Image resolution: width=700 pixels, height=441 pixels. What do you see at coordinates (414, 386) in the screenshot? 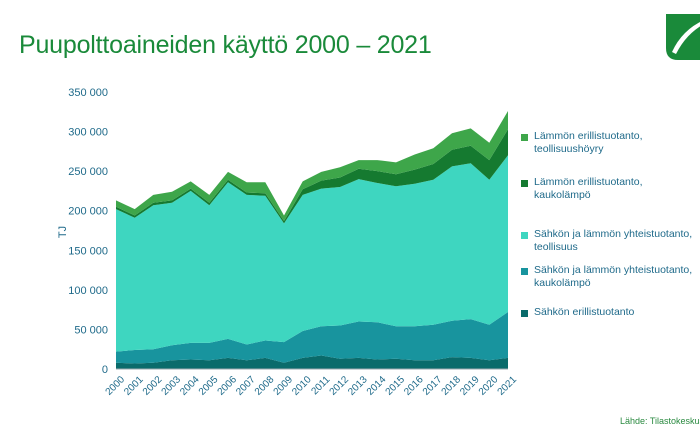
I see `x-tick-label: 2016` at bounding box center [414, 386].